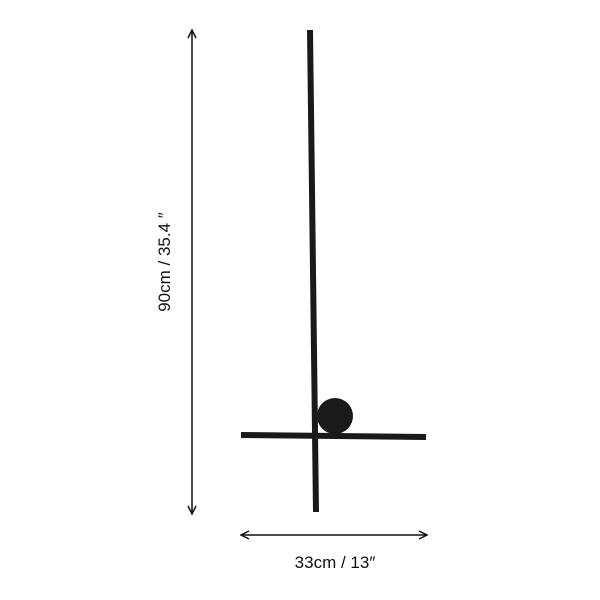  I want to click on lamp-globe, so click(335, 416).